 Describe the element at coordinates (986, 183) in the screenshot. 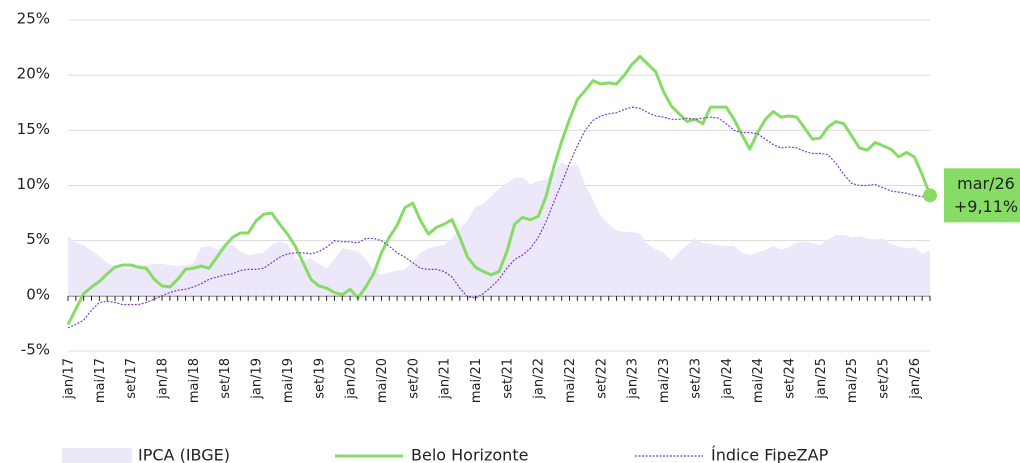

I see `end-label-category: mar/26` at that location.